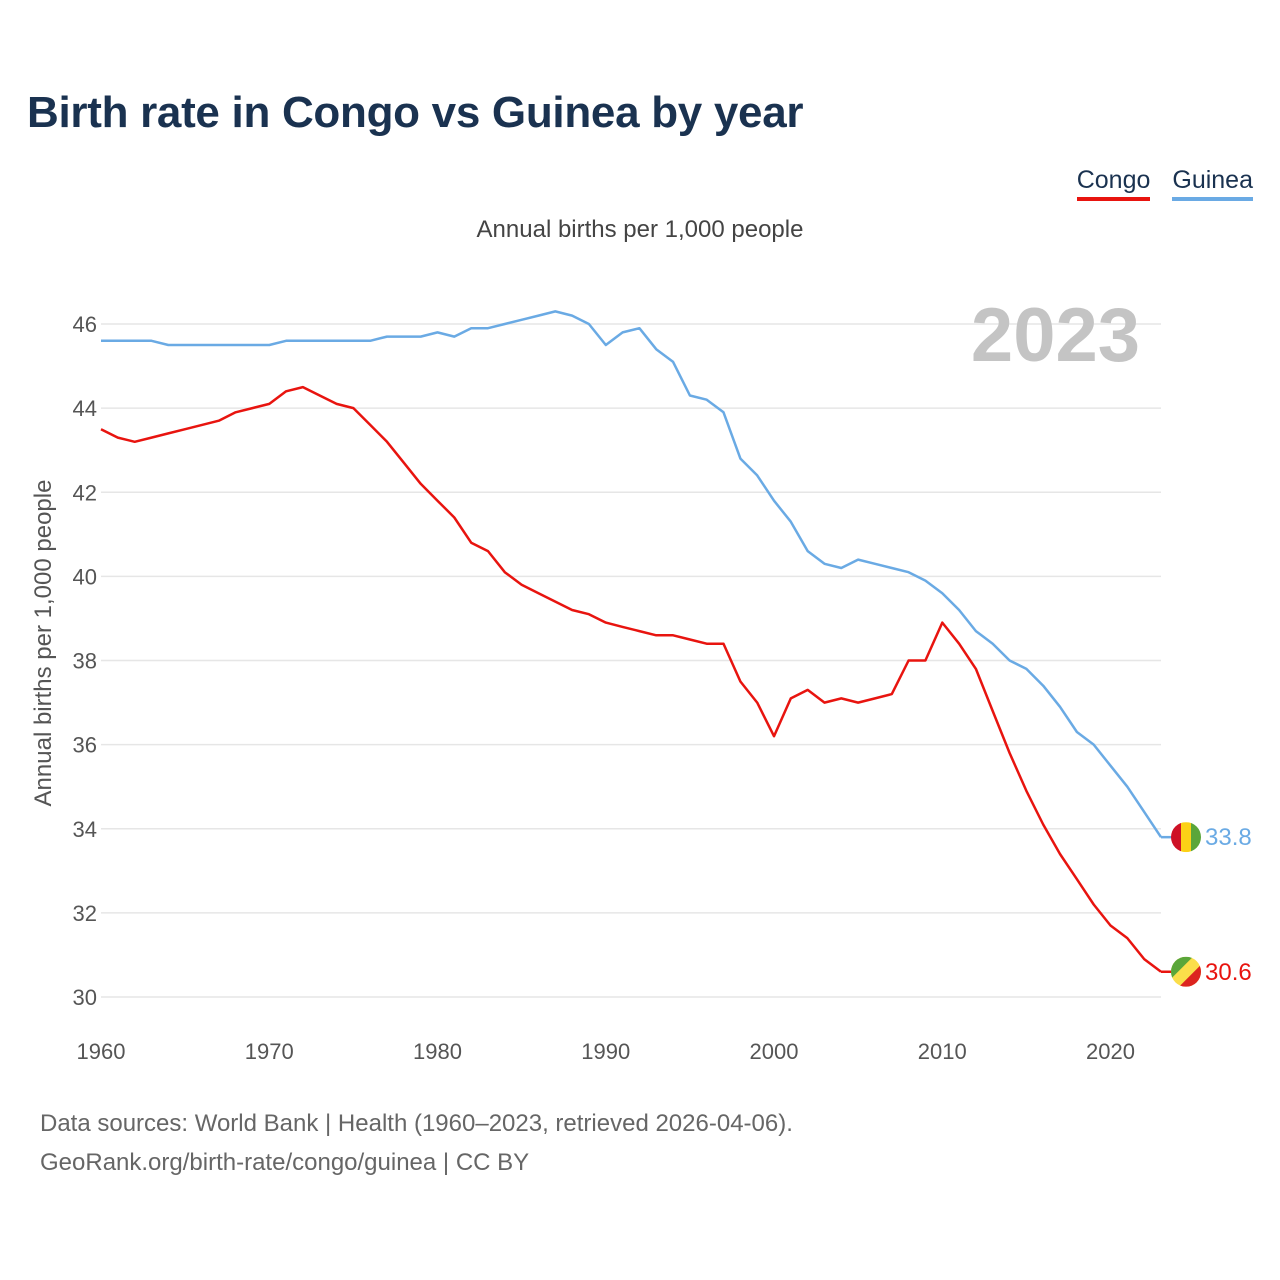 The image size is (1280, 1280). Describe the element at coordinates (1164, 183) in the screenshot. I see `legend: Congo Guinea` at that location.